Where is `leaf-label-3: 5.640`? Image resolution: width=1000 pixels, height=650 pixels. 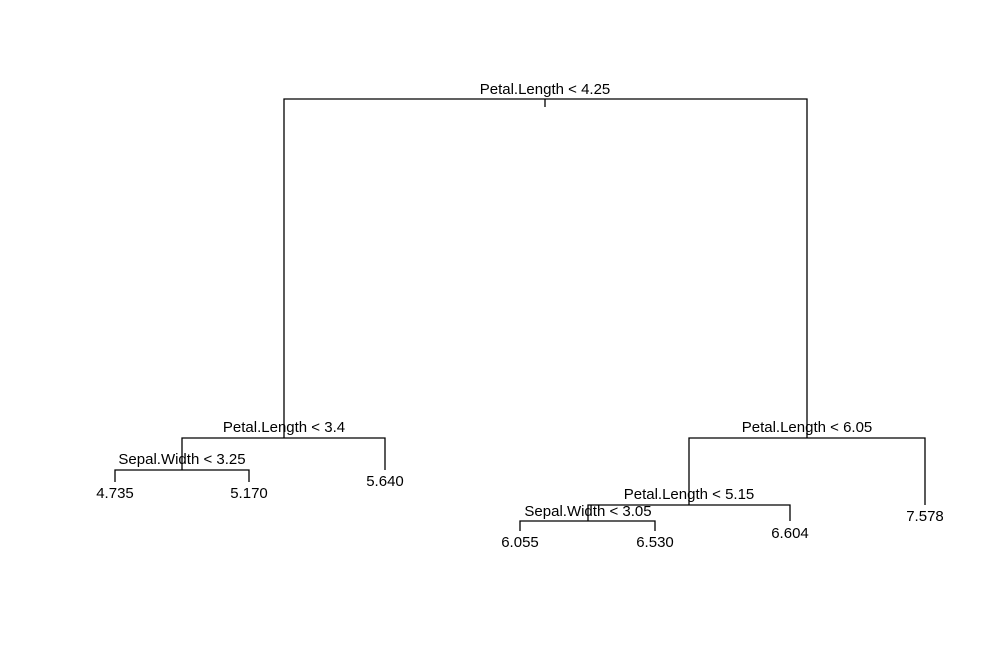 leaf-label-3: 5.640 is located at coordinates (385, 481).